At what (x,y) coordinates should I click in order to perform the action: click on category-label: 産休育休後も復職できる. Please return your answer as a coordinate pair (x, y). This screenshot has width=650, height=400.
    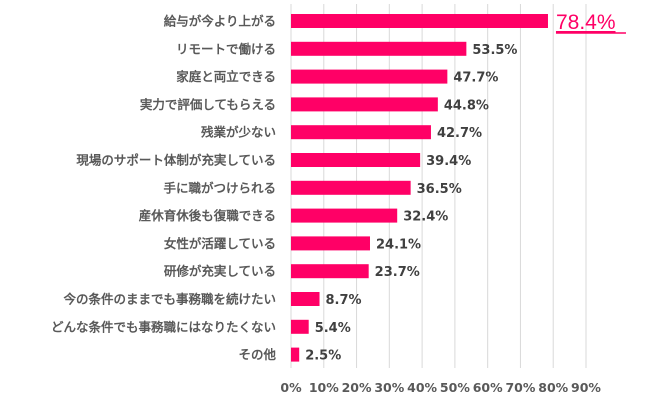
    Looking at the image, I should click on (207, 215).